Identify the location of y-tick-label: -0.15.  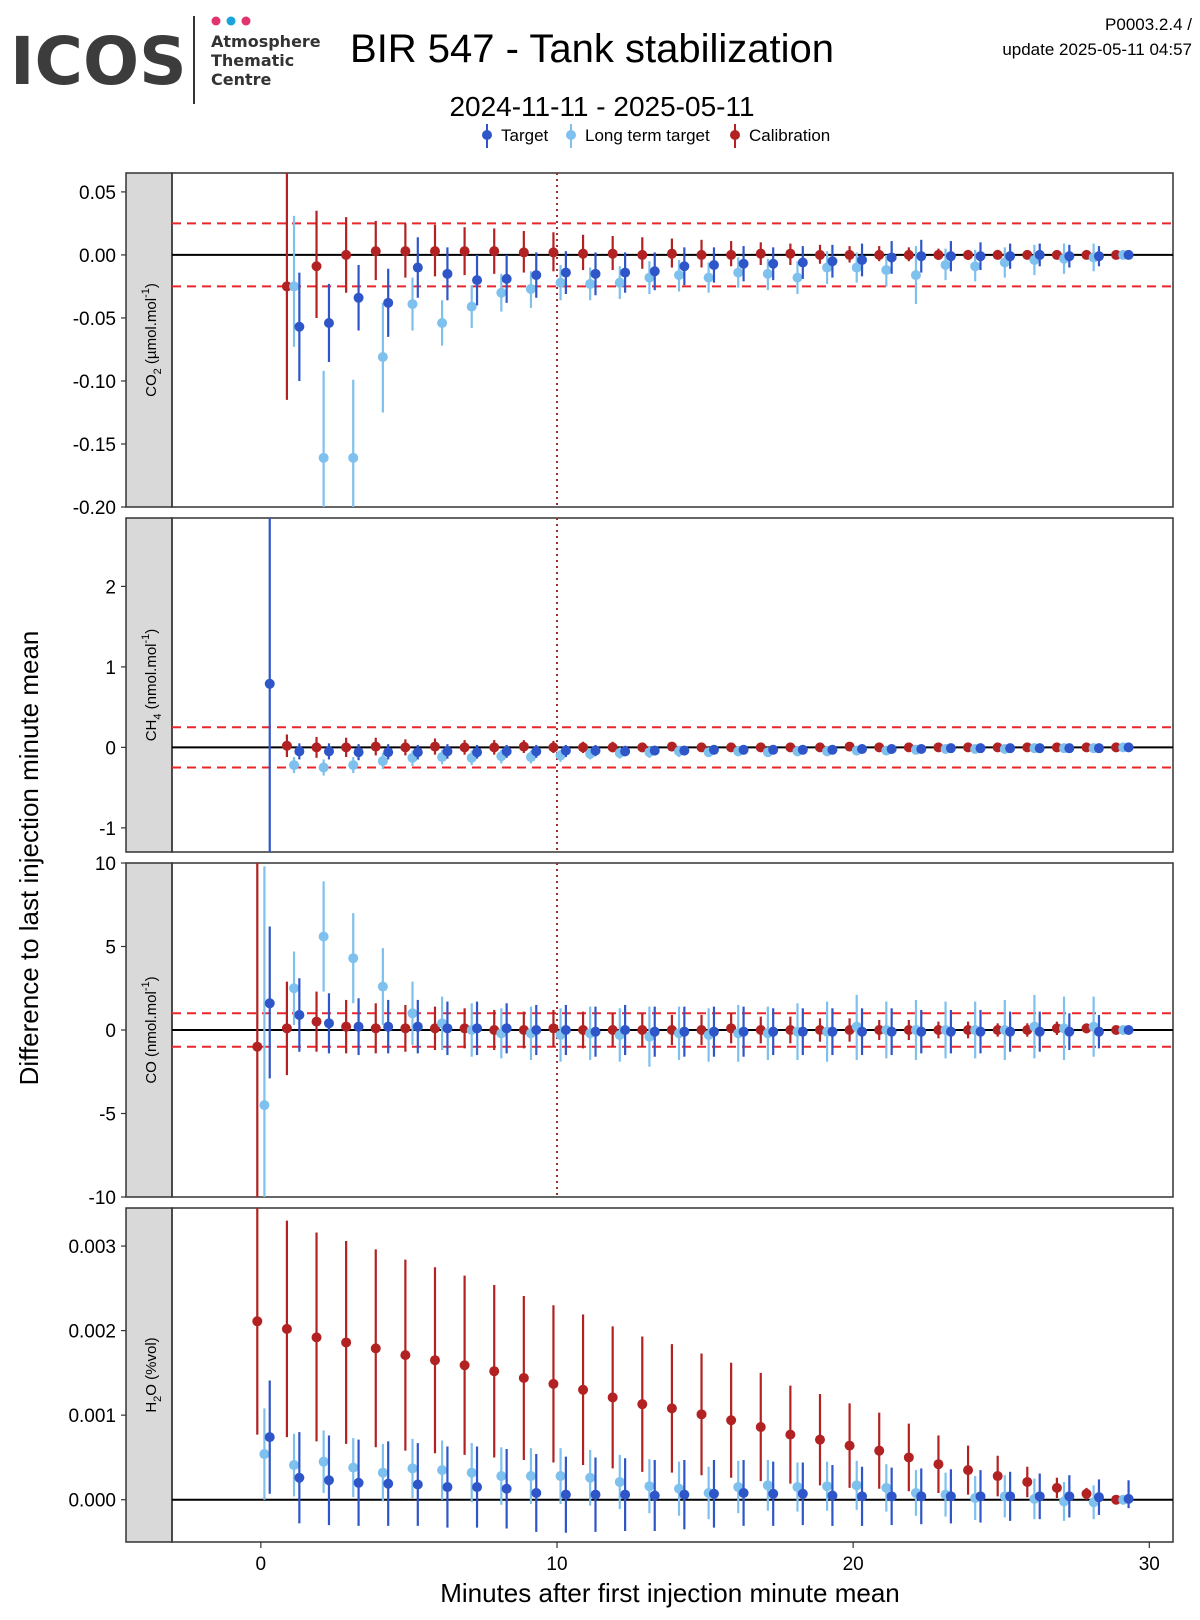
(94, 445).